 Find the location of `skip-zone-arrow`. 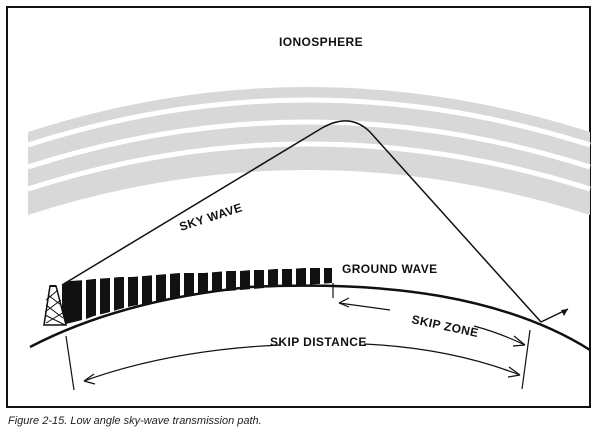

skip-zone-arrow is located at coordinates (429, 315).